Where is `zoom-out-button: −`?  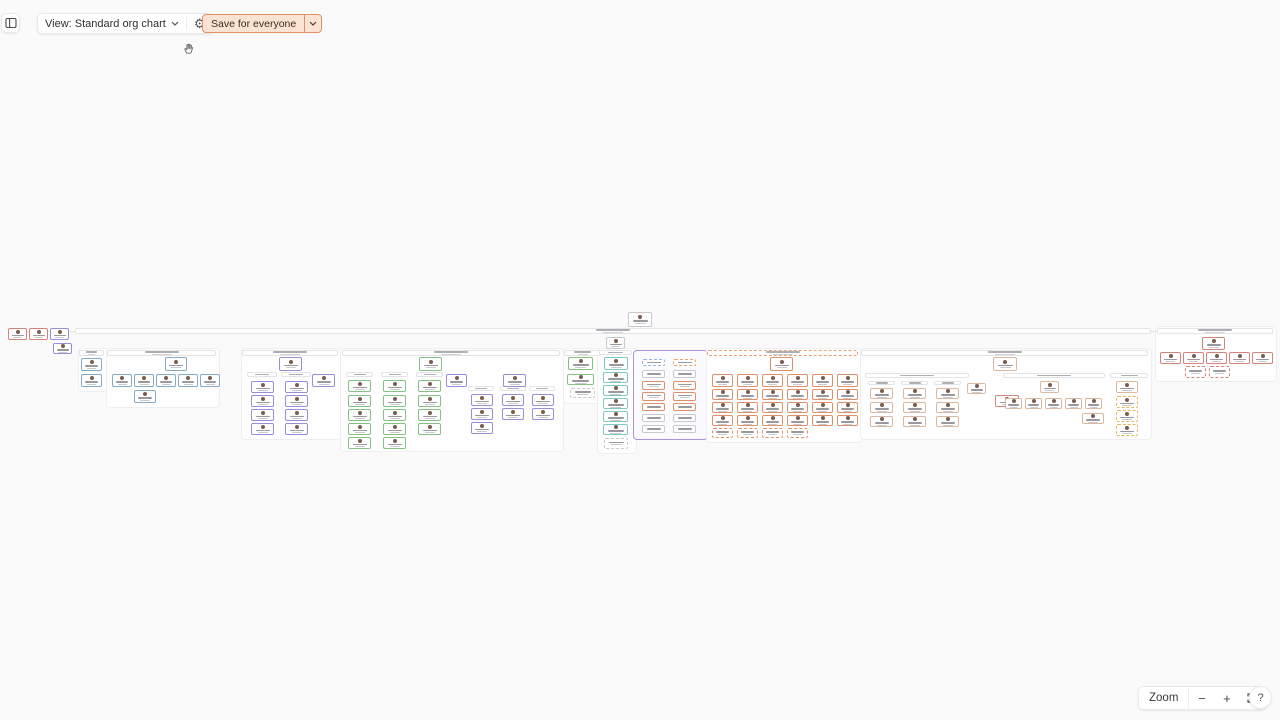
zoom-out-button: − is located at coordinates (1201, 698).